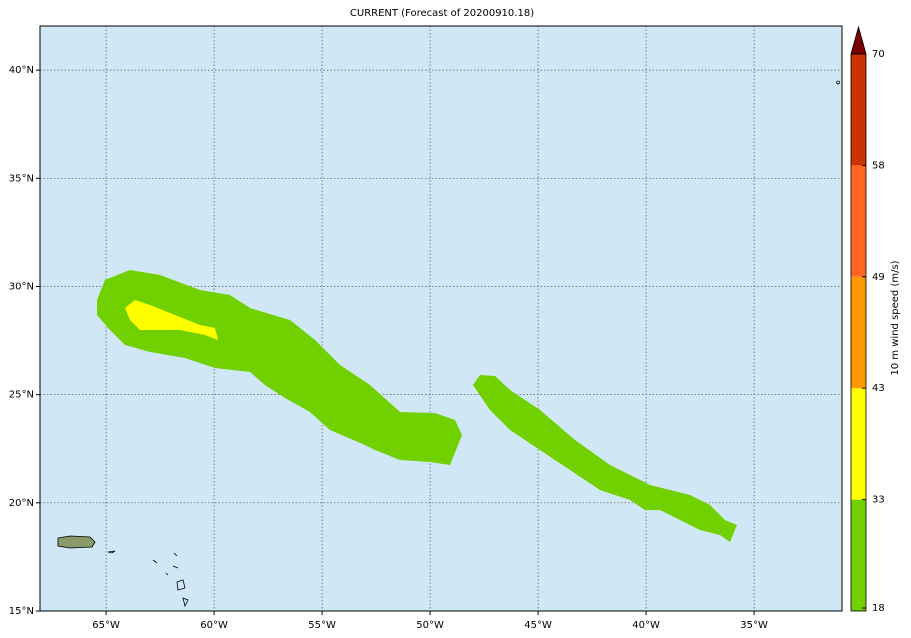 The width and height of the screenshot is (911, 638). What do you see at coordinates (21, 503) in the screenshot?
I see `y-tick-label: 20°N` at bounding box center [21, 503].